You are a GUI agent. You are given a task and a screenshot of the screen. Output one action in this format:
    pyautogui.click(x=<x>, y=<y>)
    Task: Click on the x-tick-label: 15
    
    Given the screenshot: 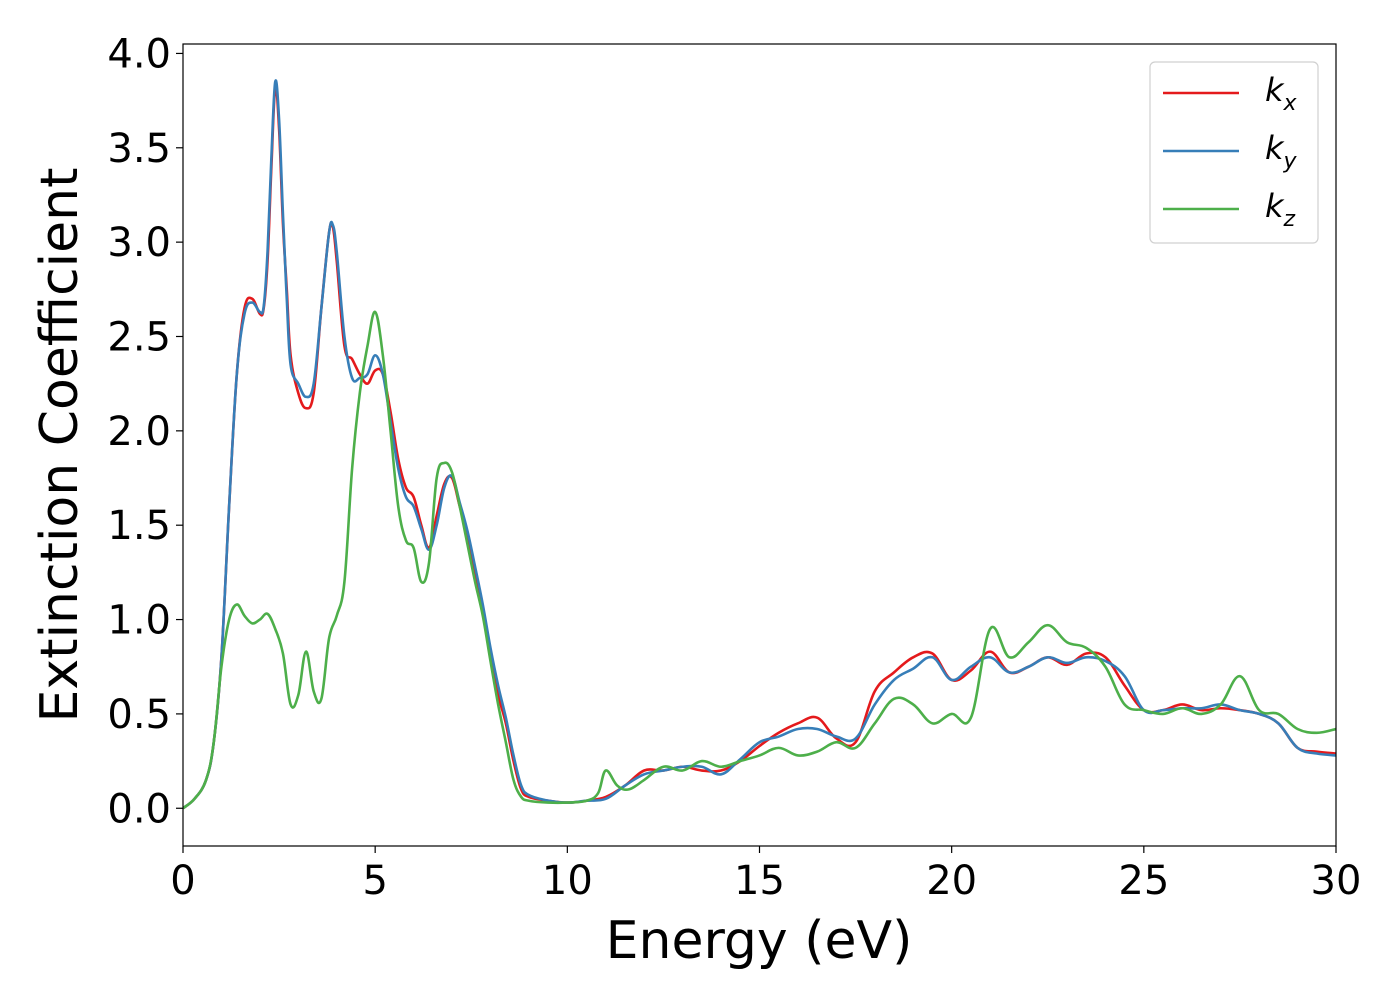 What is the action you would take?
    pyautogui.click(x=759, y=881)
    